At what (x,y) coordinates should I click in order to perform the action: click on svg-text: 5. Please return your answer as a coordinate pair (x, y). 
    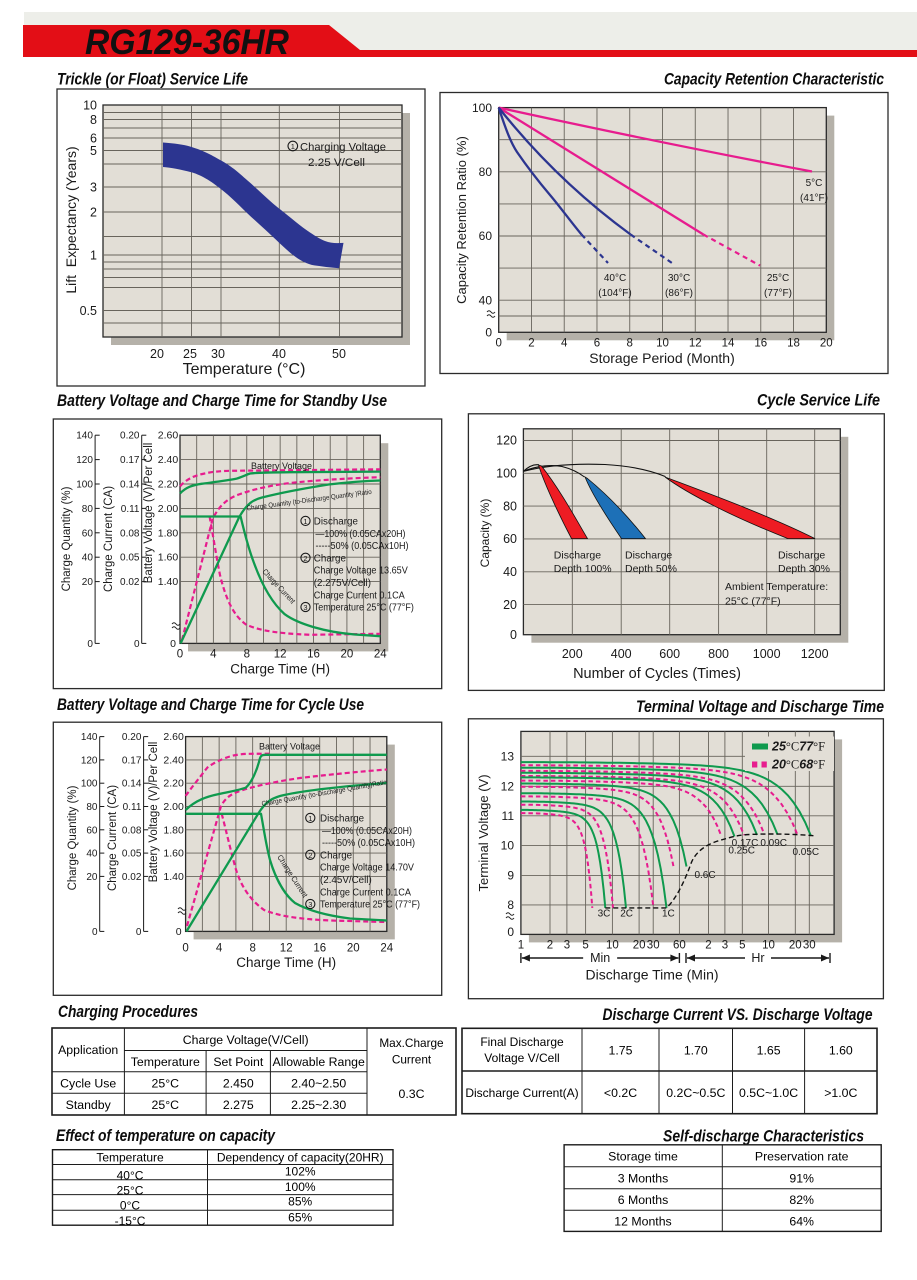
    Looking at the image, I should click on (93, 151).